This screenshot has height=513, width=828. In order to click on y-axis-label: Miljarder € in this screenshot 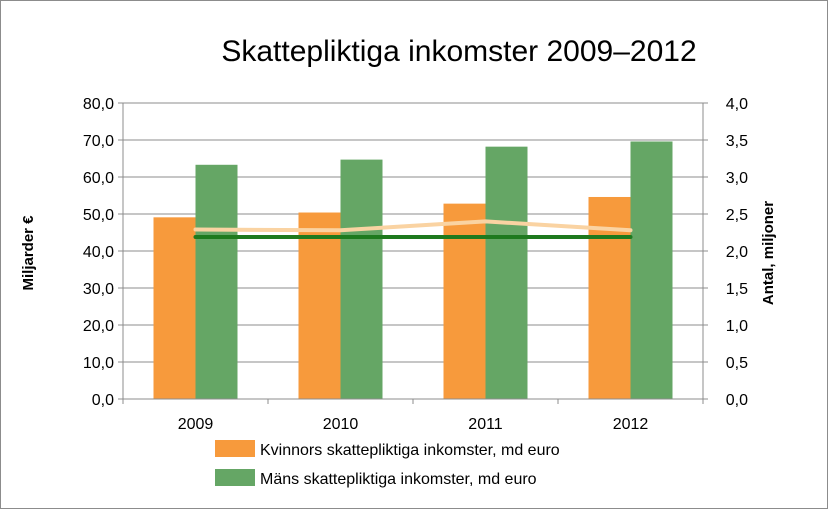, I will do `click(28, 253)`.